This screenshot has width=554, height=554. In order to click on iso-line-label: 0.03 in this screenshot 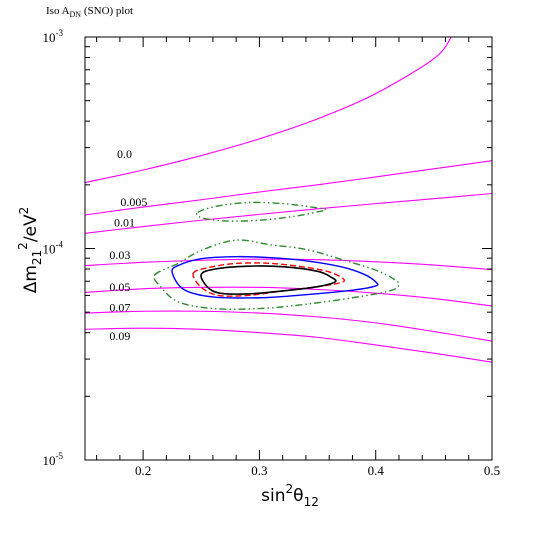, I will do `click(119, 255)`.